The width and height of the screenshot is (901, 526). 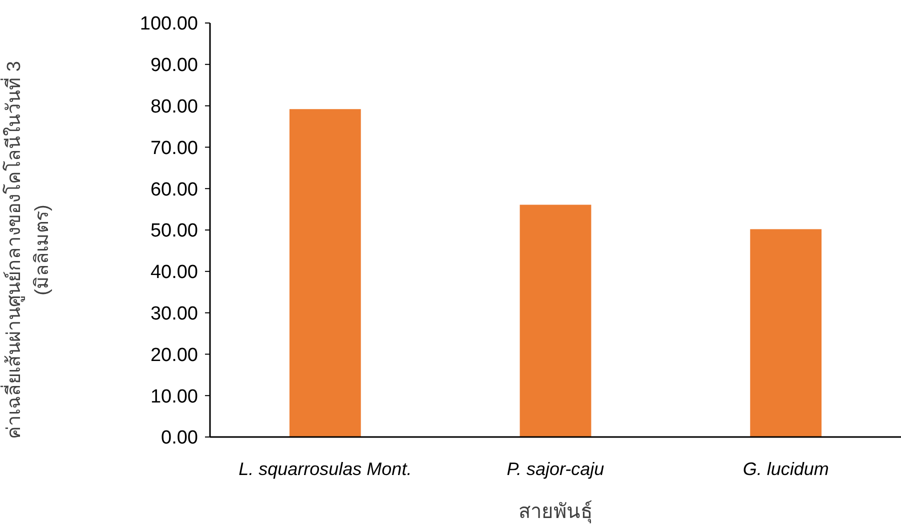 I want to click on x-tick-label: G. lucidum, so click(x=785, y=469).